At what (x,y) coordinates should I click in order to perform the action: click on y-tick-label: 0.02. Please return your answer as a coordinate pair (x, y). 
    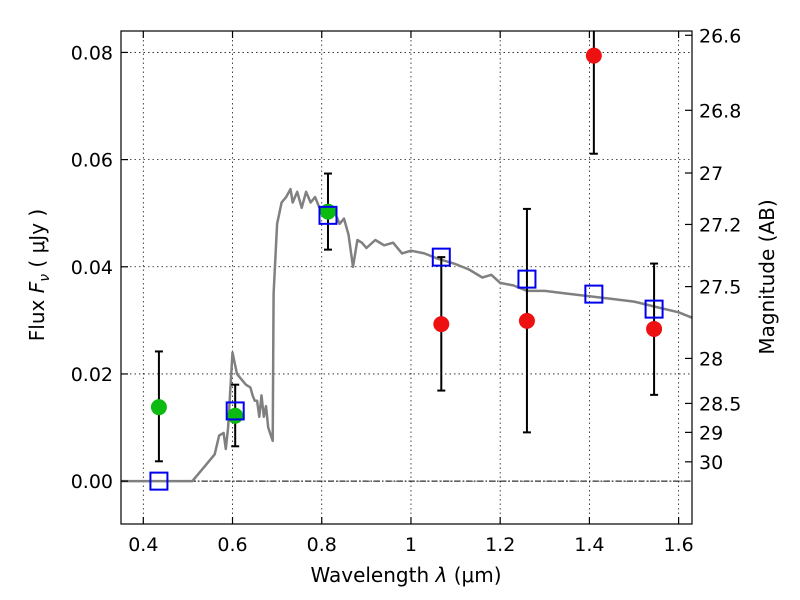
    Looking at the image, I should click on (92, 375).